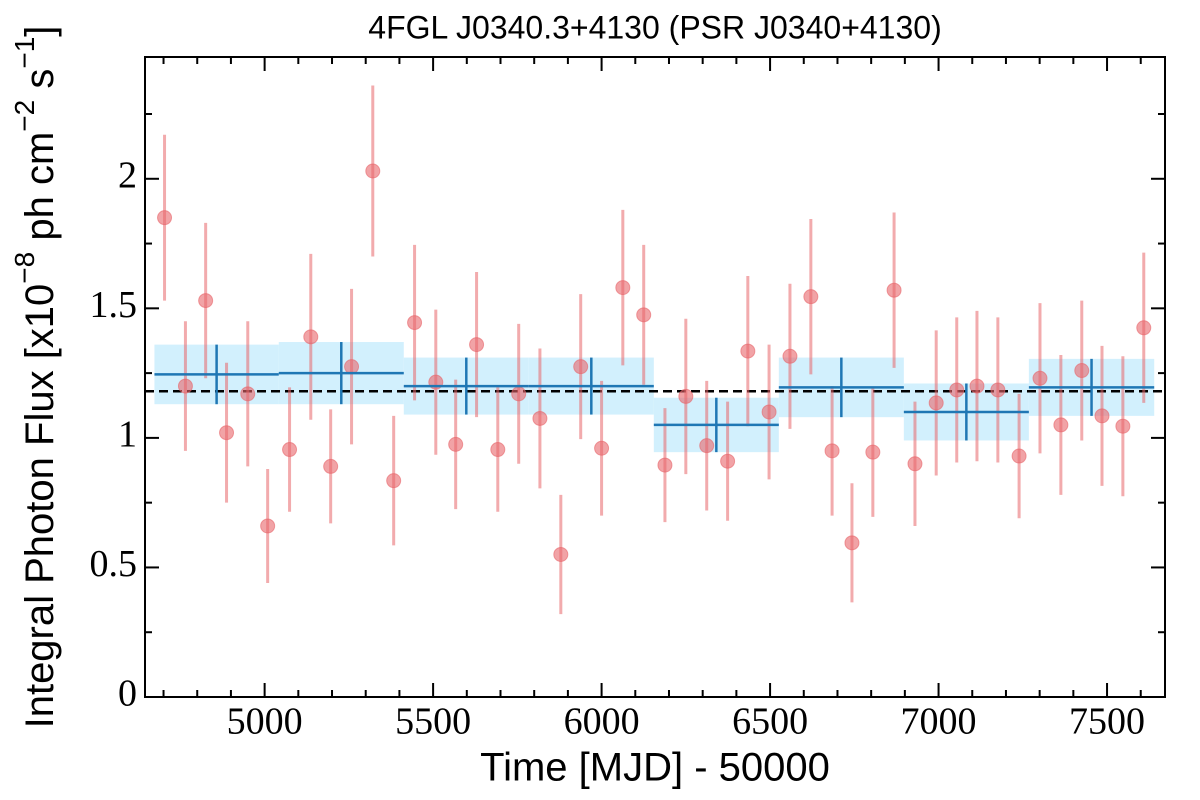  What do you see at coordinates (265, 722) in the screenshot?
I see `x-tick-label: 5000` at bounding box center [265, 722].